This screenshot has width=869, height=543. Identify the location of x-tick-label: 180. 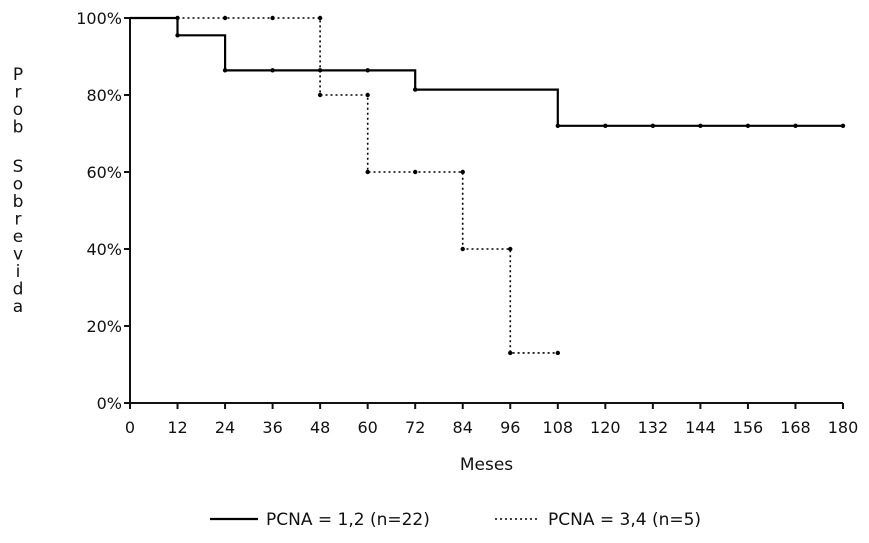
(843, 427).